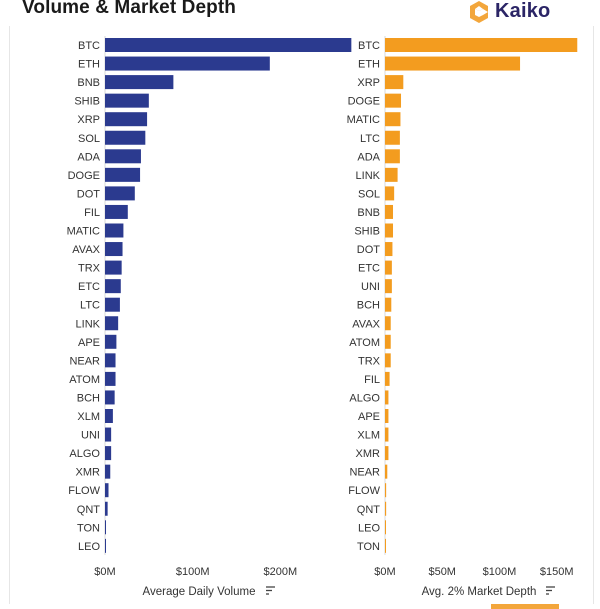 The image size is (600, 609). What do you see at coordinates (368, 176) in the screenshot?
I see `depth-category-label: LINK` at bounding box center [368, 176].